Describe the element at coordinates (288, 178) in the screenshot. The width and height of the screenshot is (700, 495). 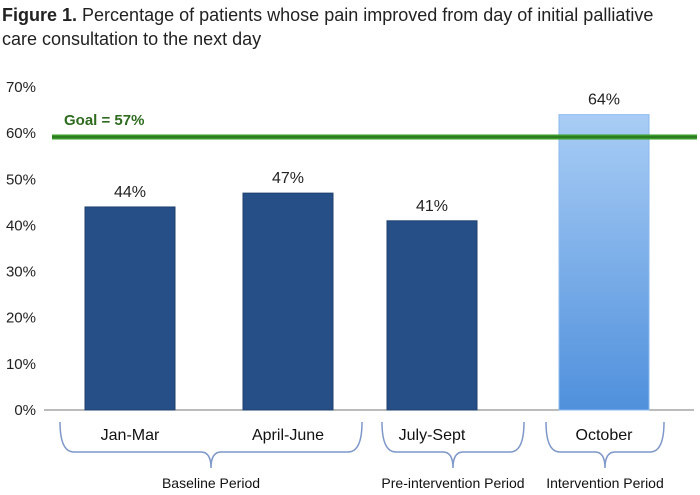
I see `data-label: 47%` at that location.